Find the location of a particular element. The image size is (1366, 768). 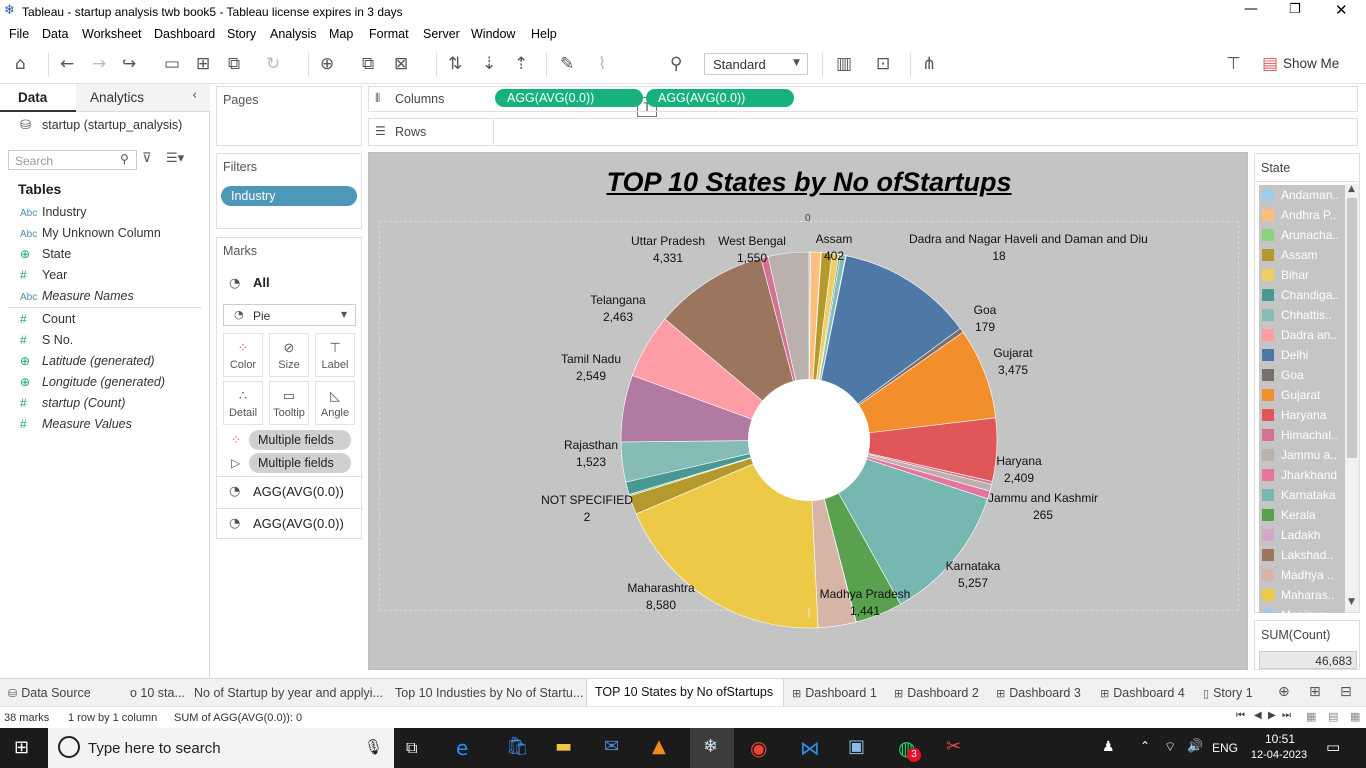

photos-icon: ▣ is located at coordinates (857, 746).